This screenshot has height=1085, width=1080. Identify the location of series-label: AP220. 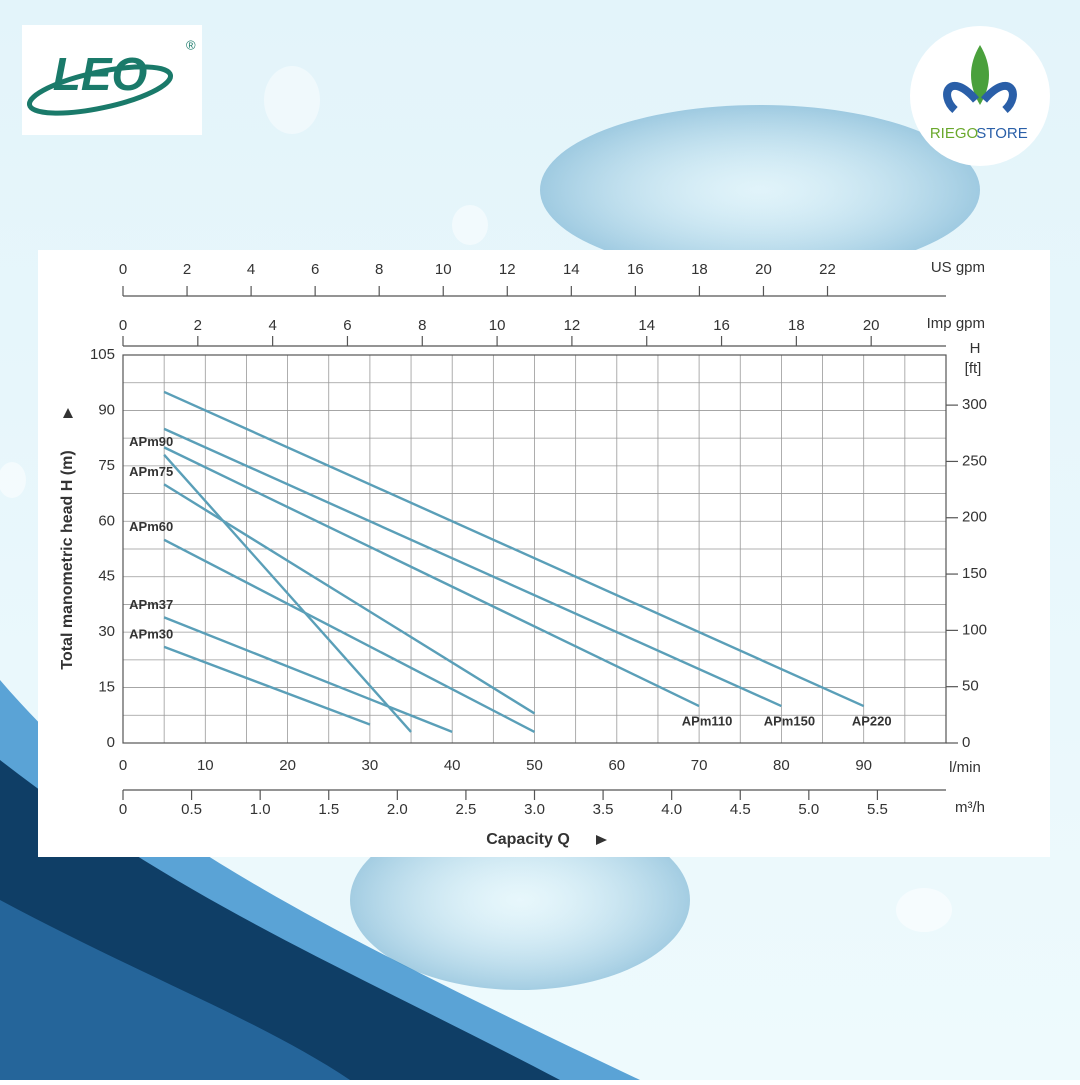
(872, 720).